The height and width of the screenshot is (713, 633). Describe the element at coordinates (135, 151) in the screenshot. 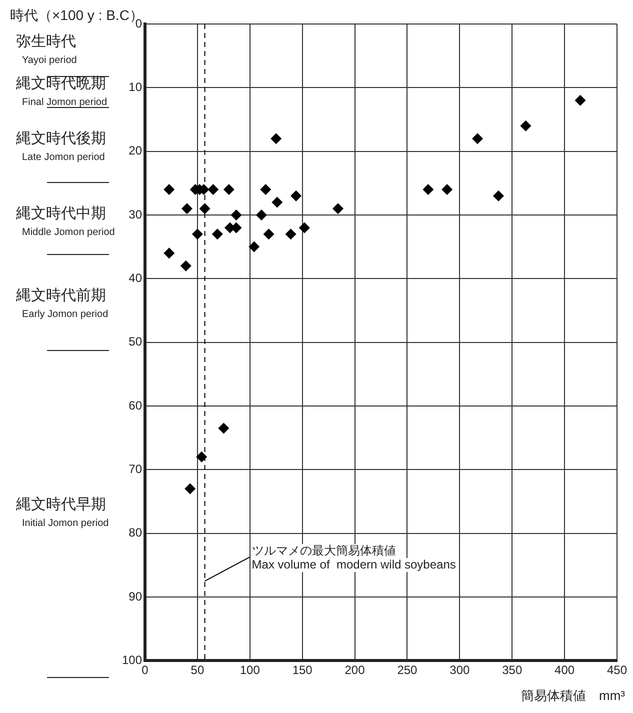

I see `y-tick-label: 20` at that location.